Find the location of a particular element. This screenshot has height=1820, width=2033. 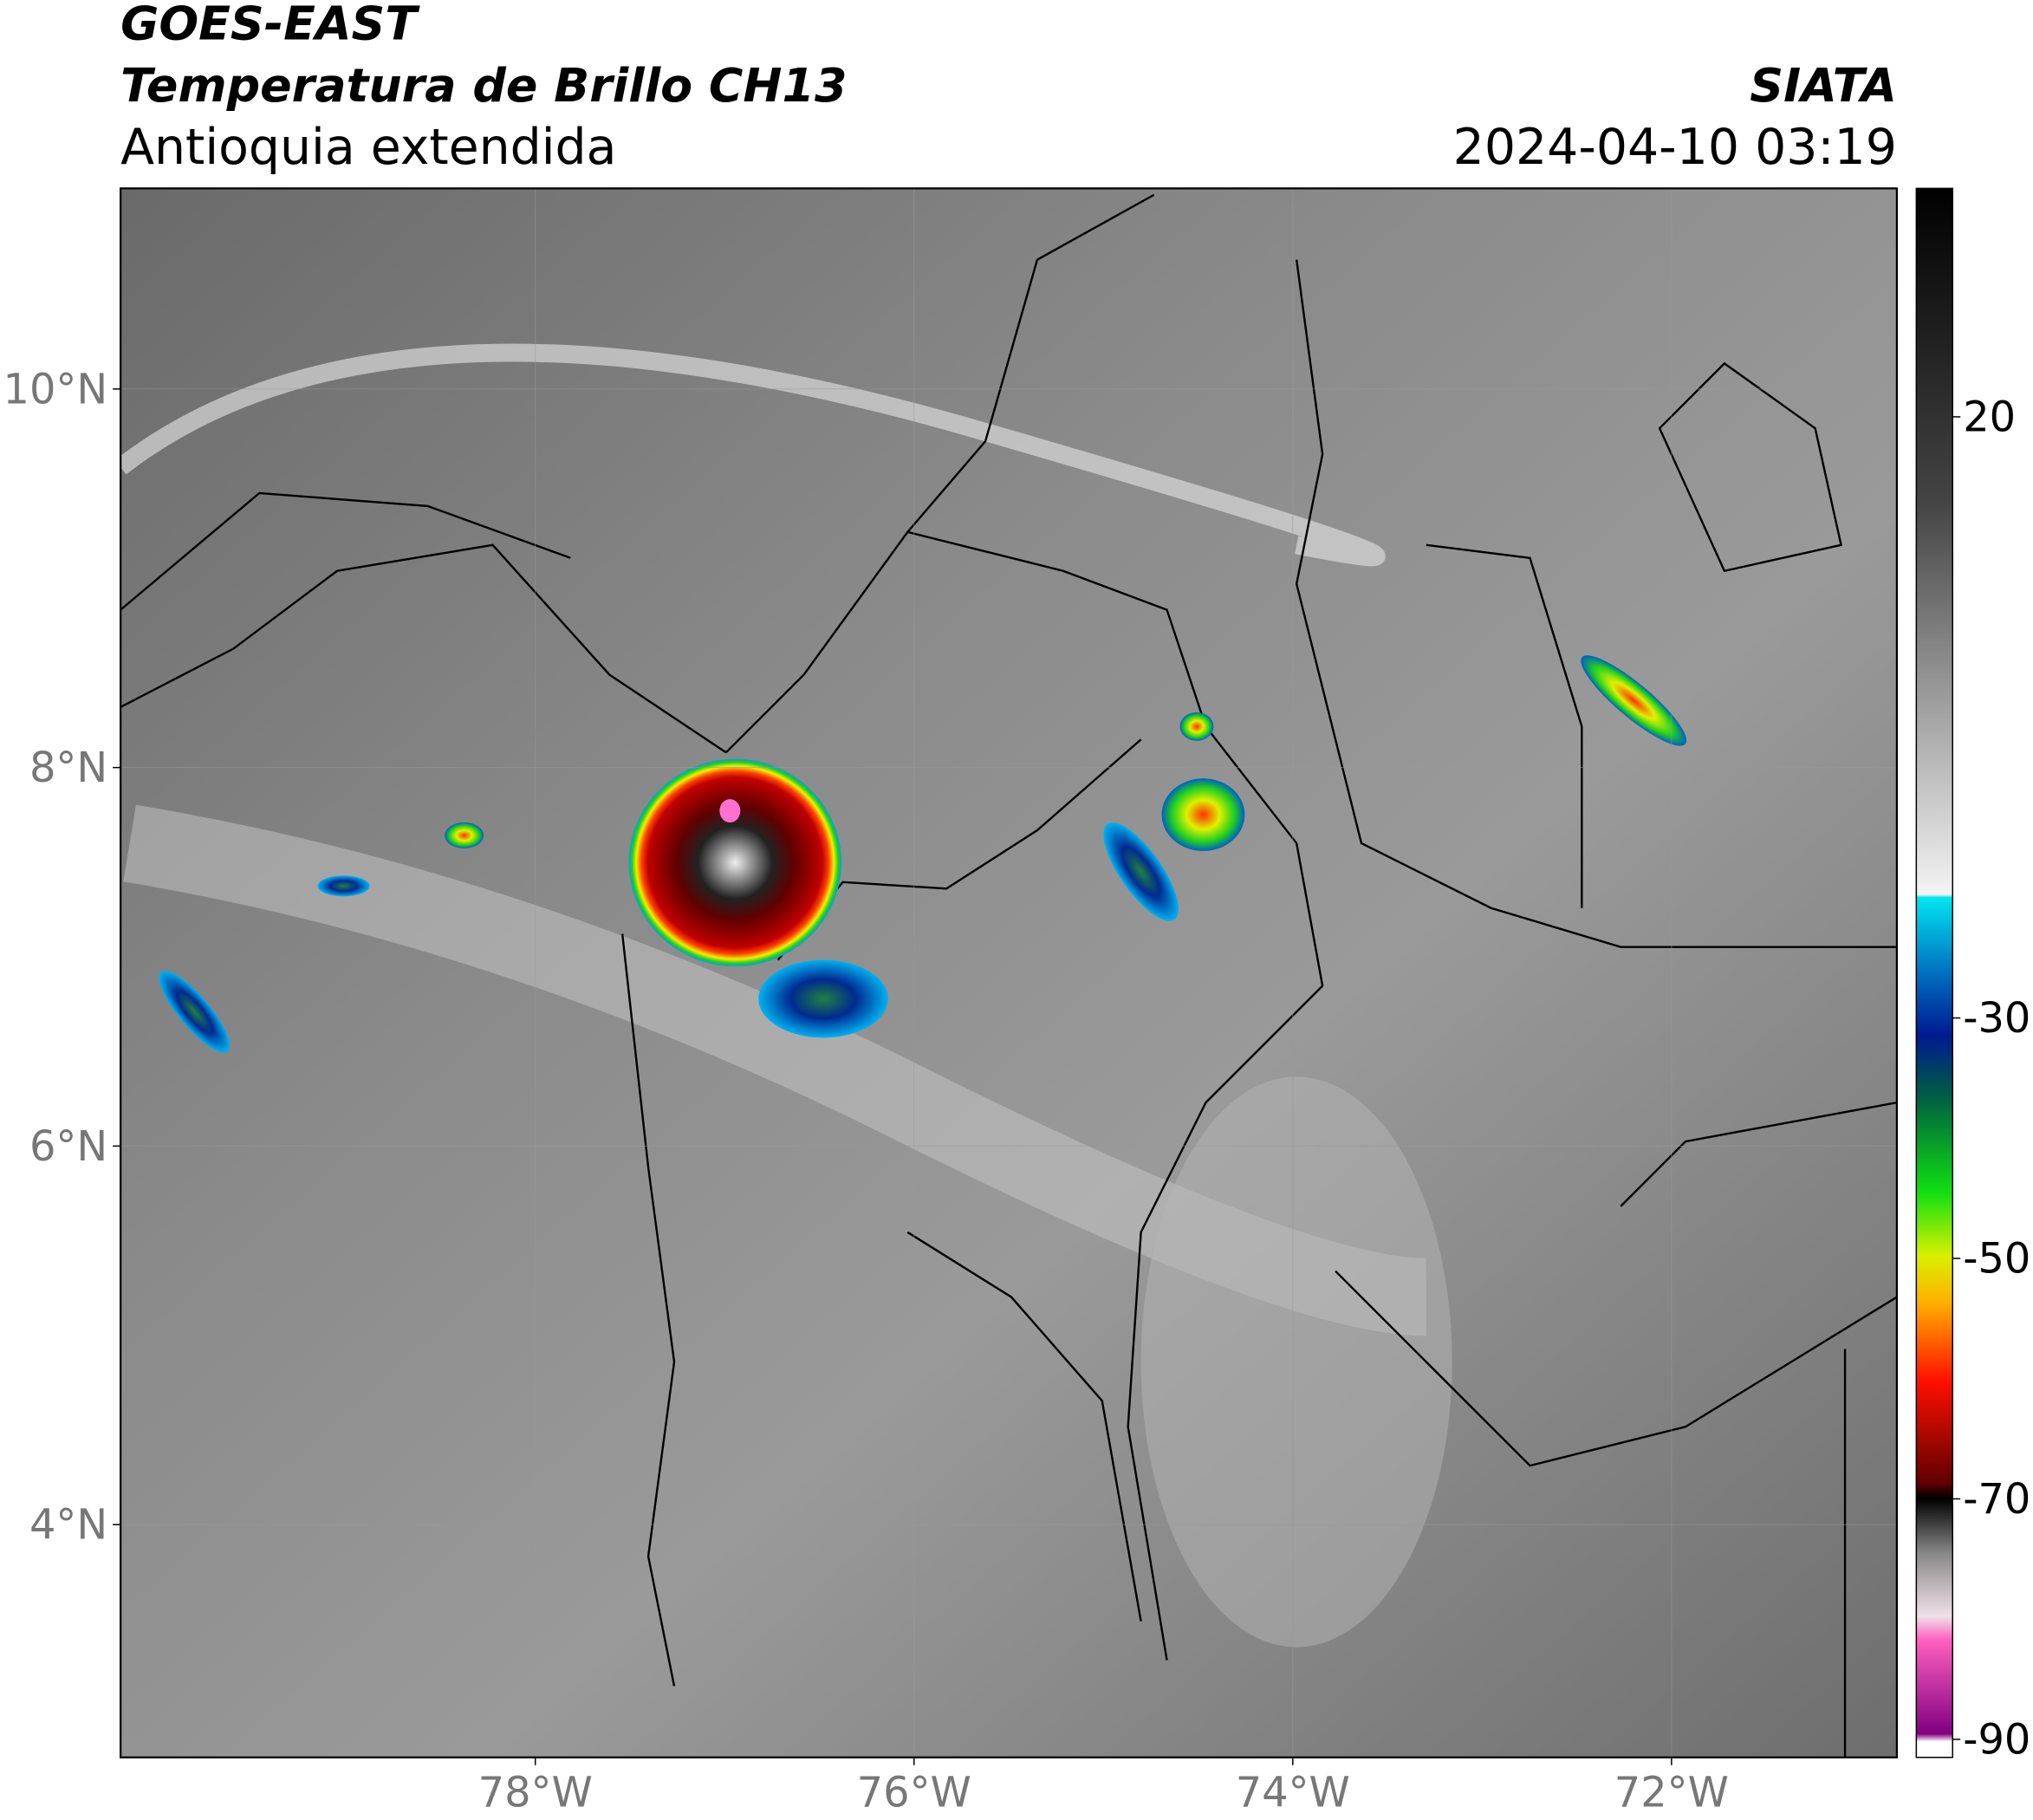

colorbar-tick-label: -30 is located at coordinates (1997, 1019).